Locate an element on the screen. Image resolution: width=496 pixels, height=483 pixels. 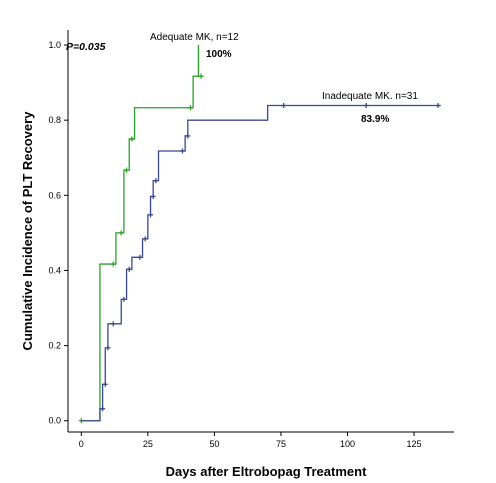
y-tick-label: 0.2 is located at coordinates (54, 346).